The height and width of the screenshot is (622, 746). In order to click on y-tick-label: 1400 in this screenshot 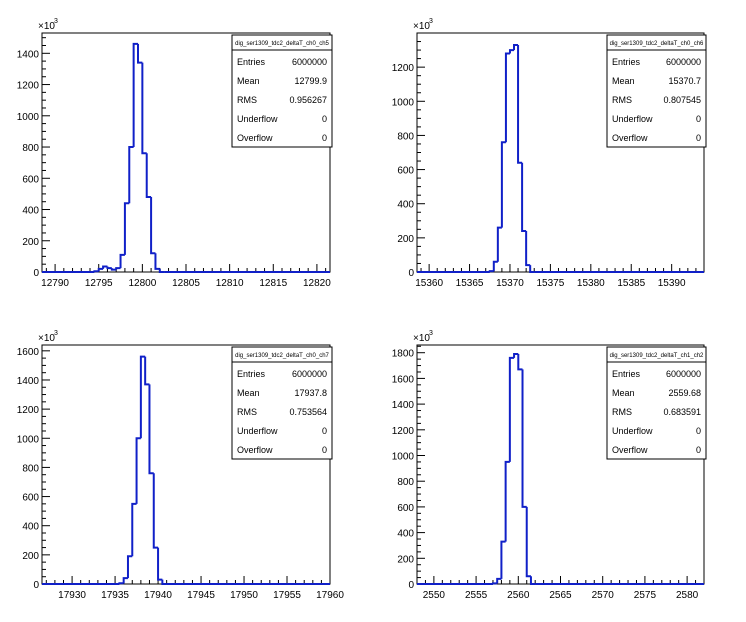, I will do `click(28, 54)`.